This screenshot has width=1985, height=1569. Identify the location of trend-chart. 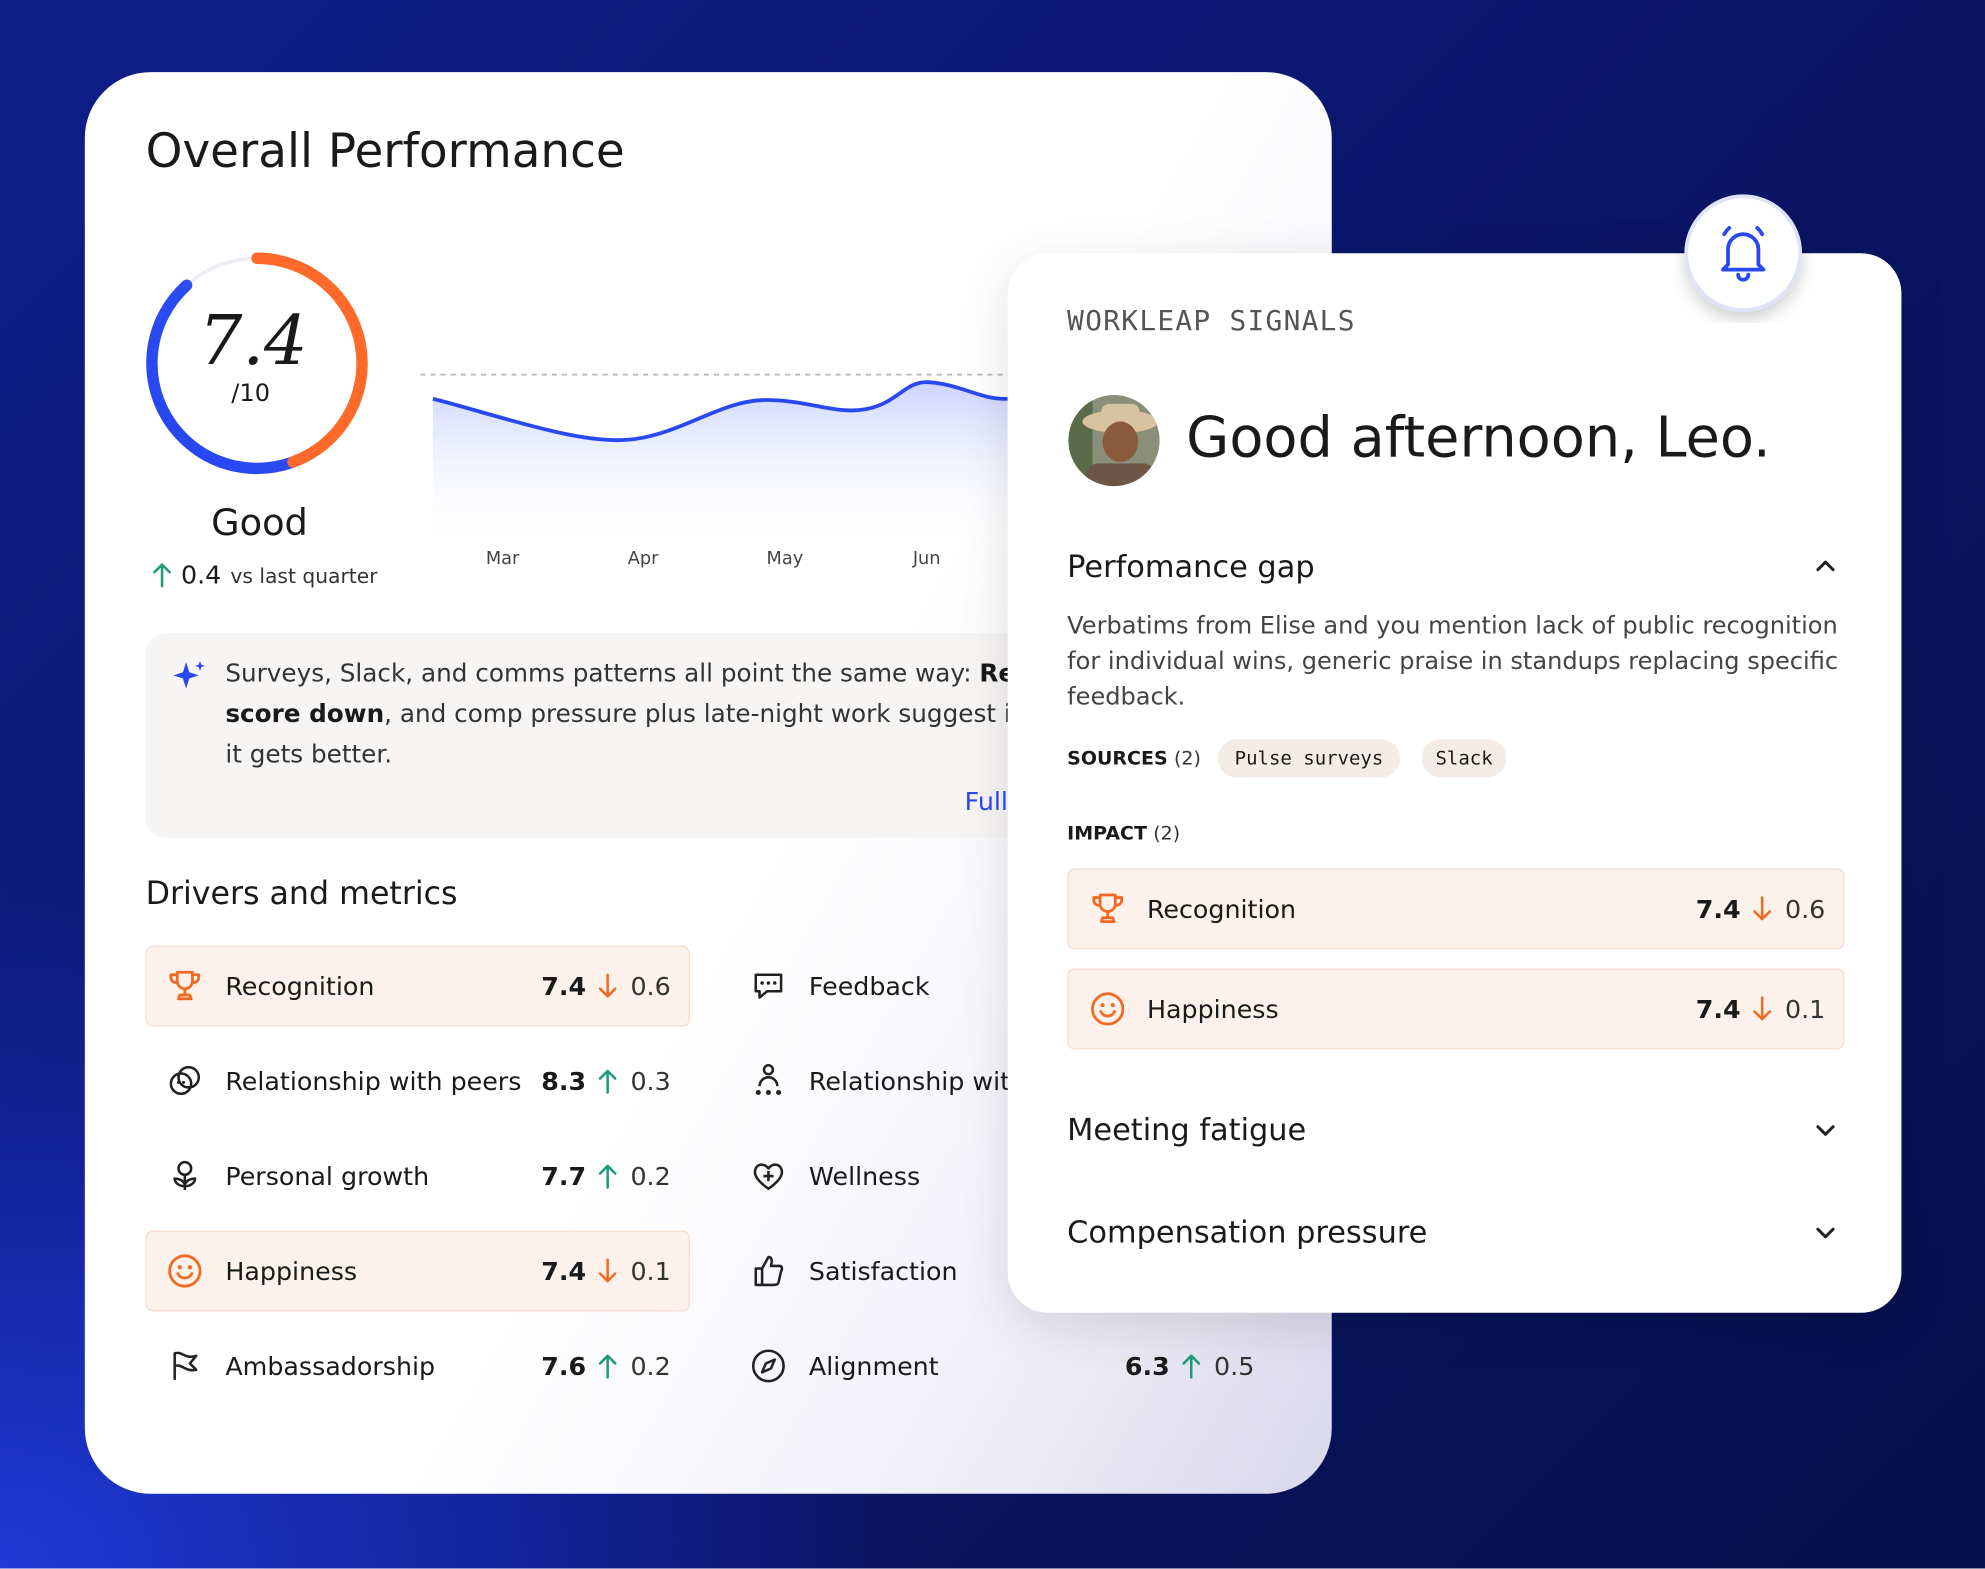
(718, 460).